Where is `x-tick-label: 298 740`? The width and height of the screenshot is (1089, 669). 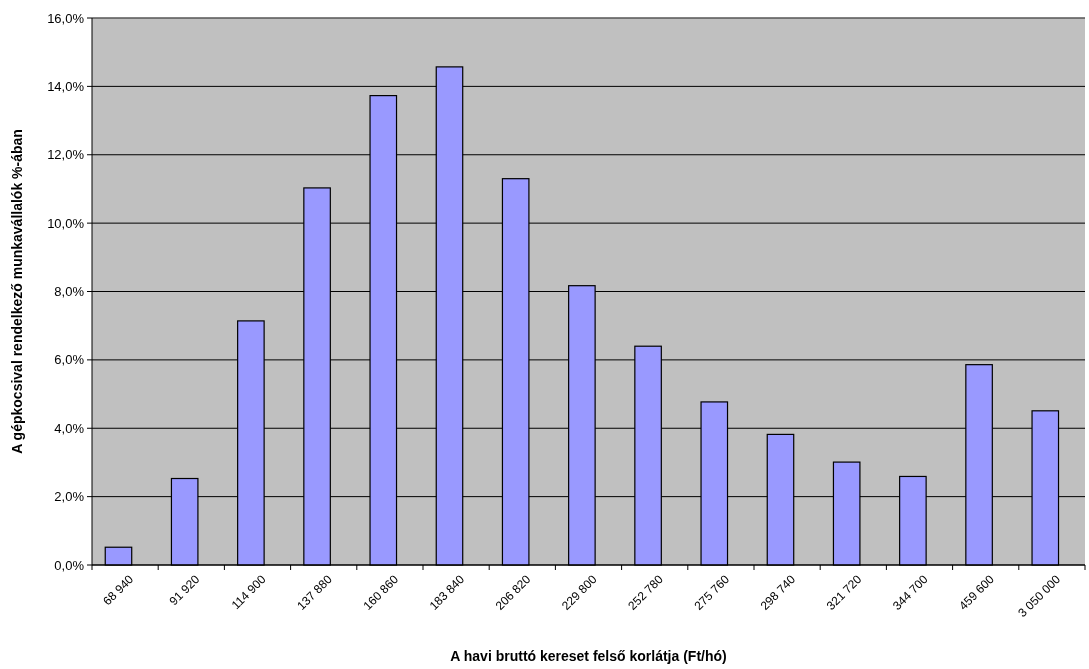 x-tick-label: 298 740 is located at coordinates (778, 592).